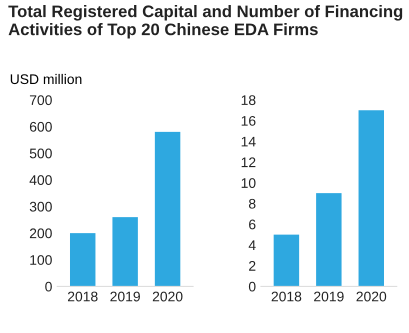 The image size is (409, 333). Describe the element at coordinates (41, 180) in the screenshot. I see `y-tick-label: 400` at that location.